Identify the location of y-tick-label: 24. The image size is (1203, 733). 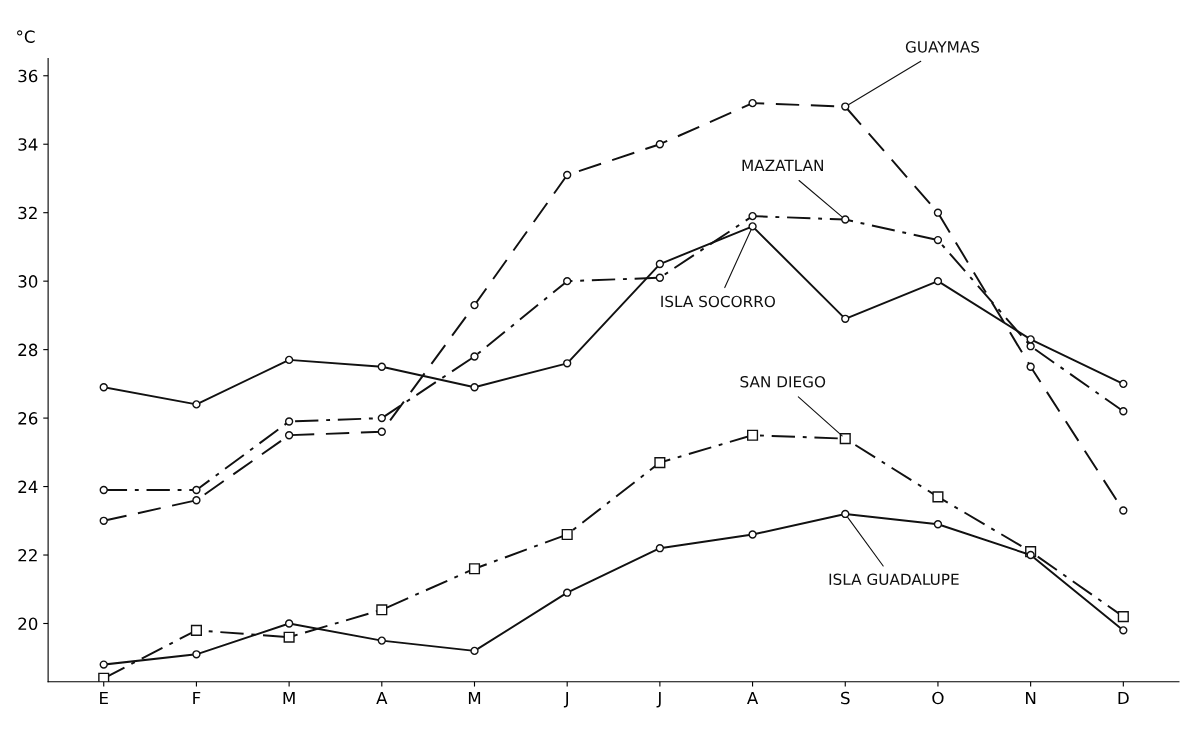
(28, 486).